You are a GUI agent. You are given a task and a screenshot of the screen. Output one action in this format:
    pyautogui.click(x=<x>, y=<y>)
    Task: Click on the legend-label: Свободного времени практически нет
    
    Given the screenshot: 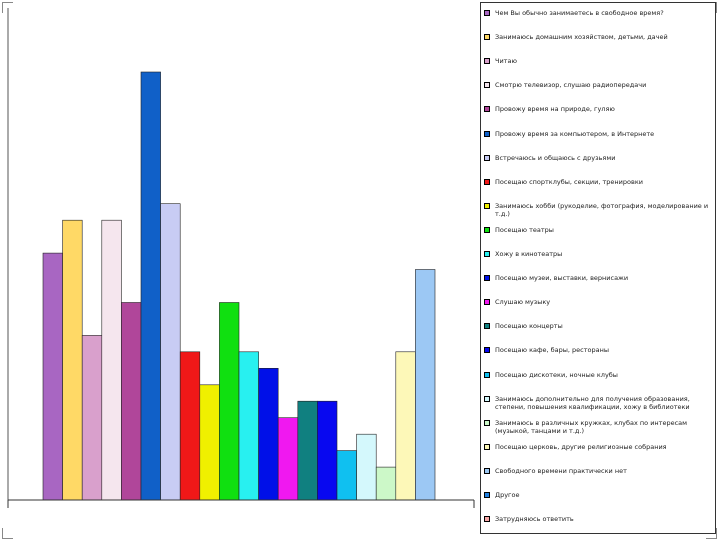 What is the action you would take?
    pyautogui.click(x=561, y=470)
    